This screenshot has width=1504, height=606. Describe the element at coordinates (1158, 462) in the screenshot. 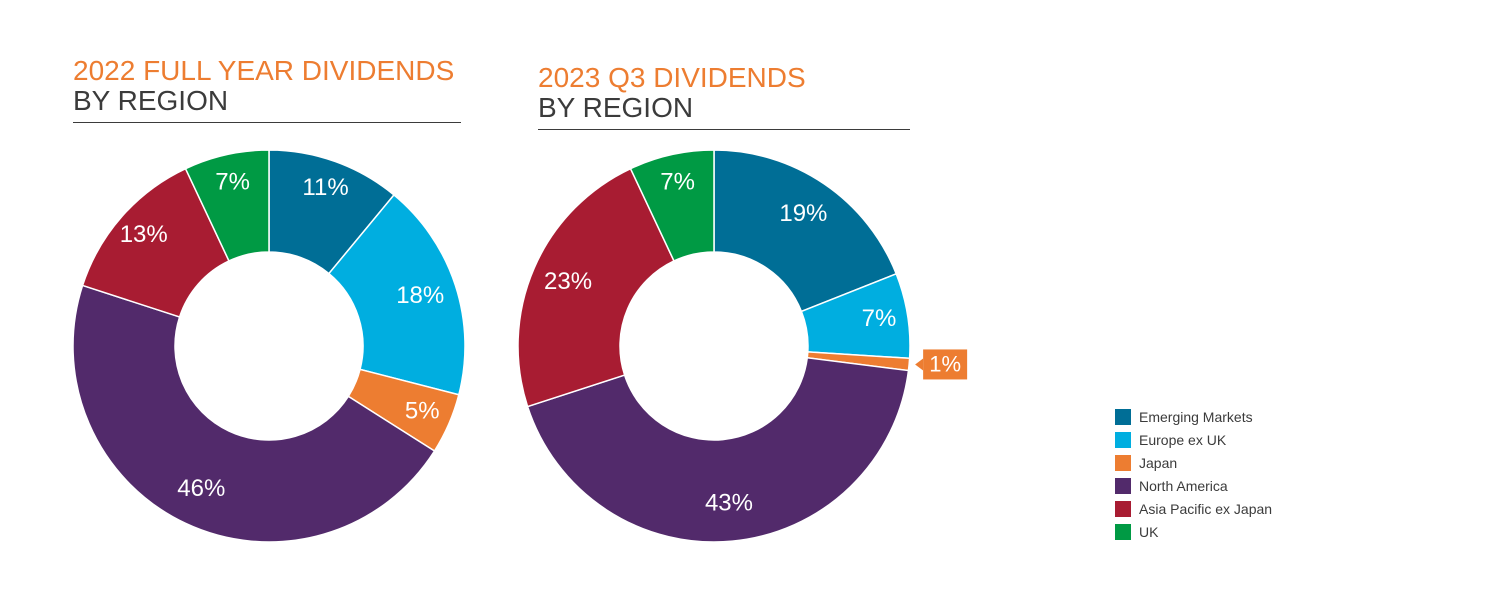

I see `legend-label: Japan` at that location.